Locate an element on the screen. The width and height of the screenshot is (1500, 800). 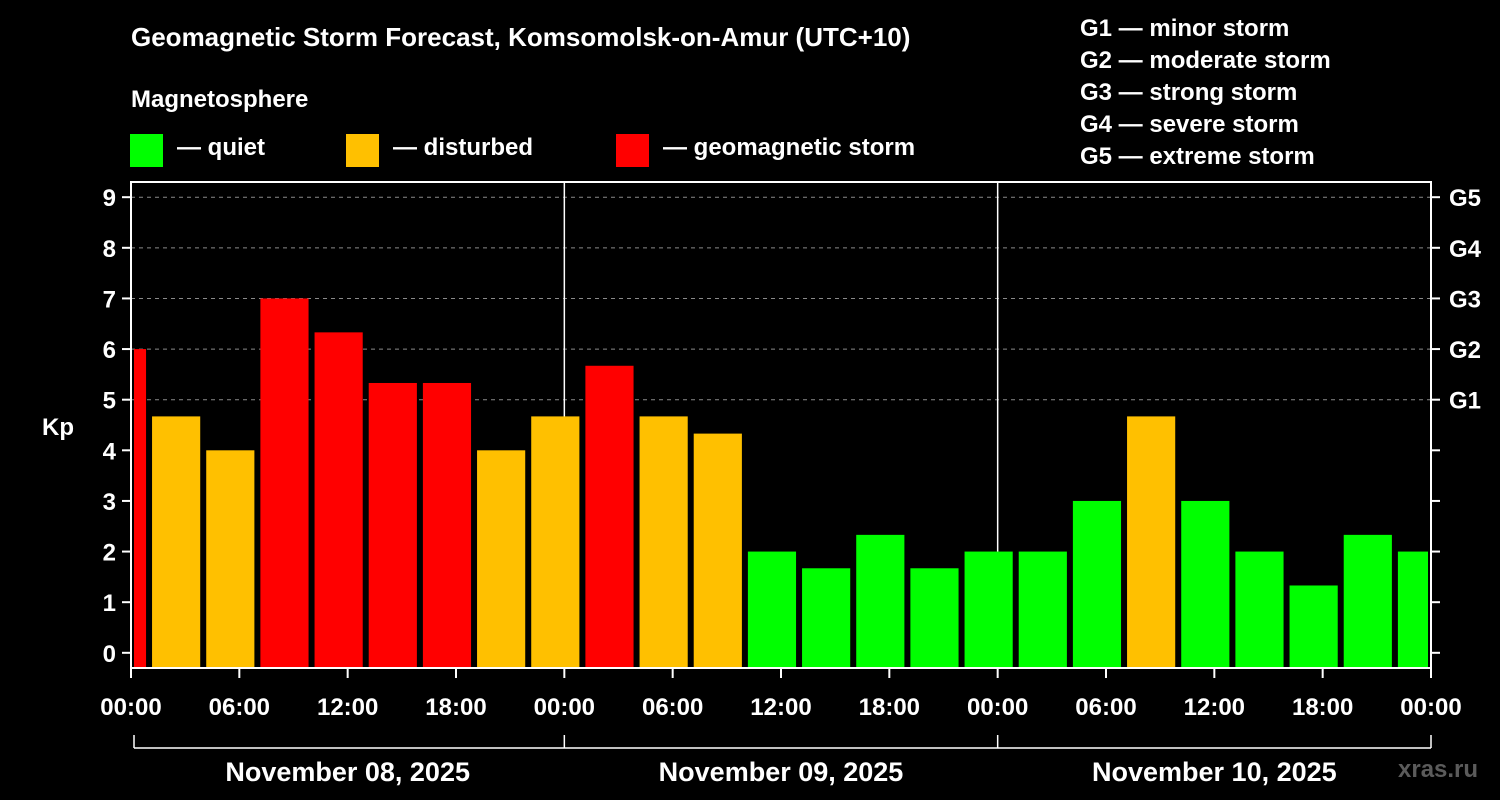
date-label: November 10, 2025 is located at coordinates (1214, 772).